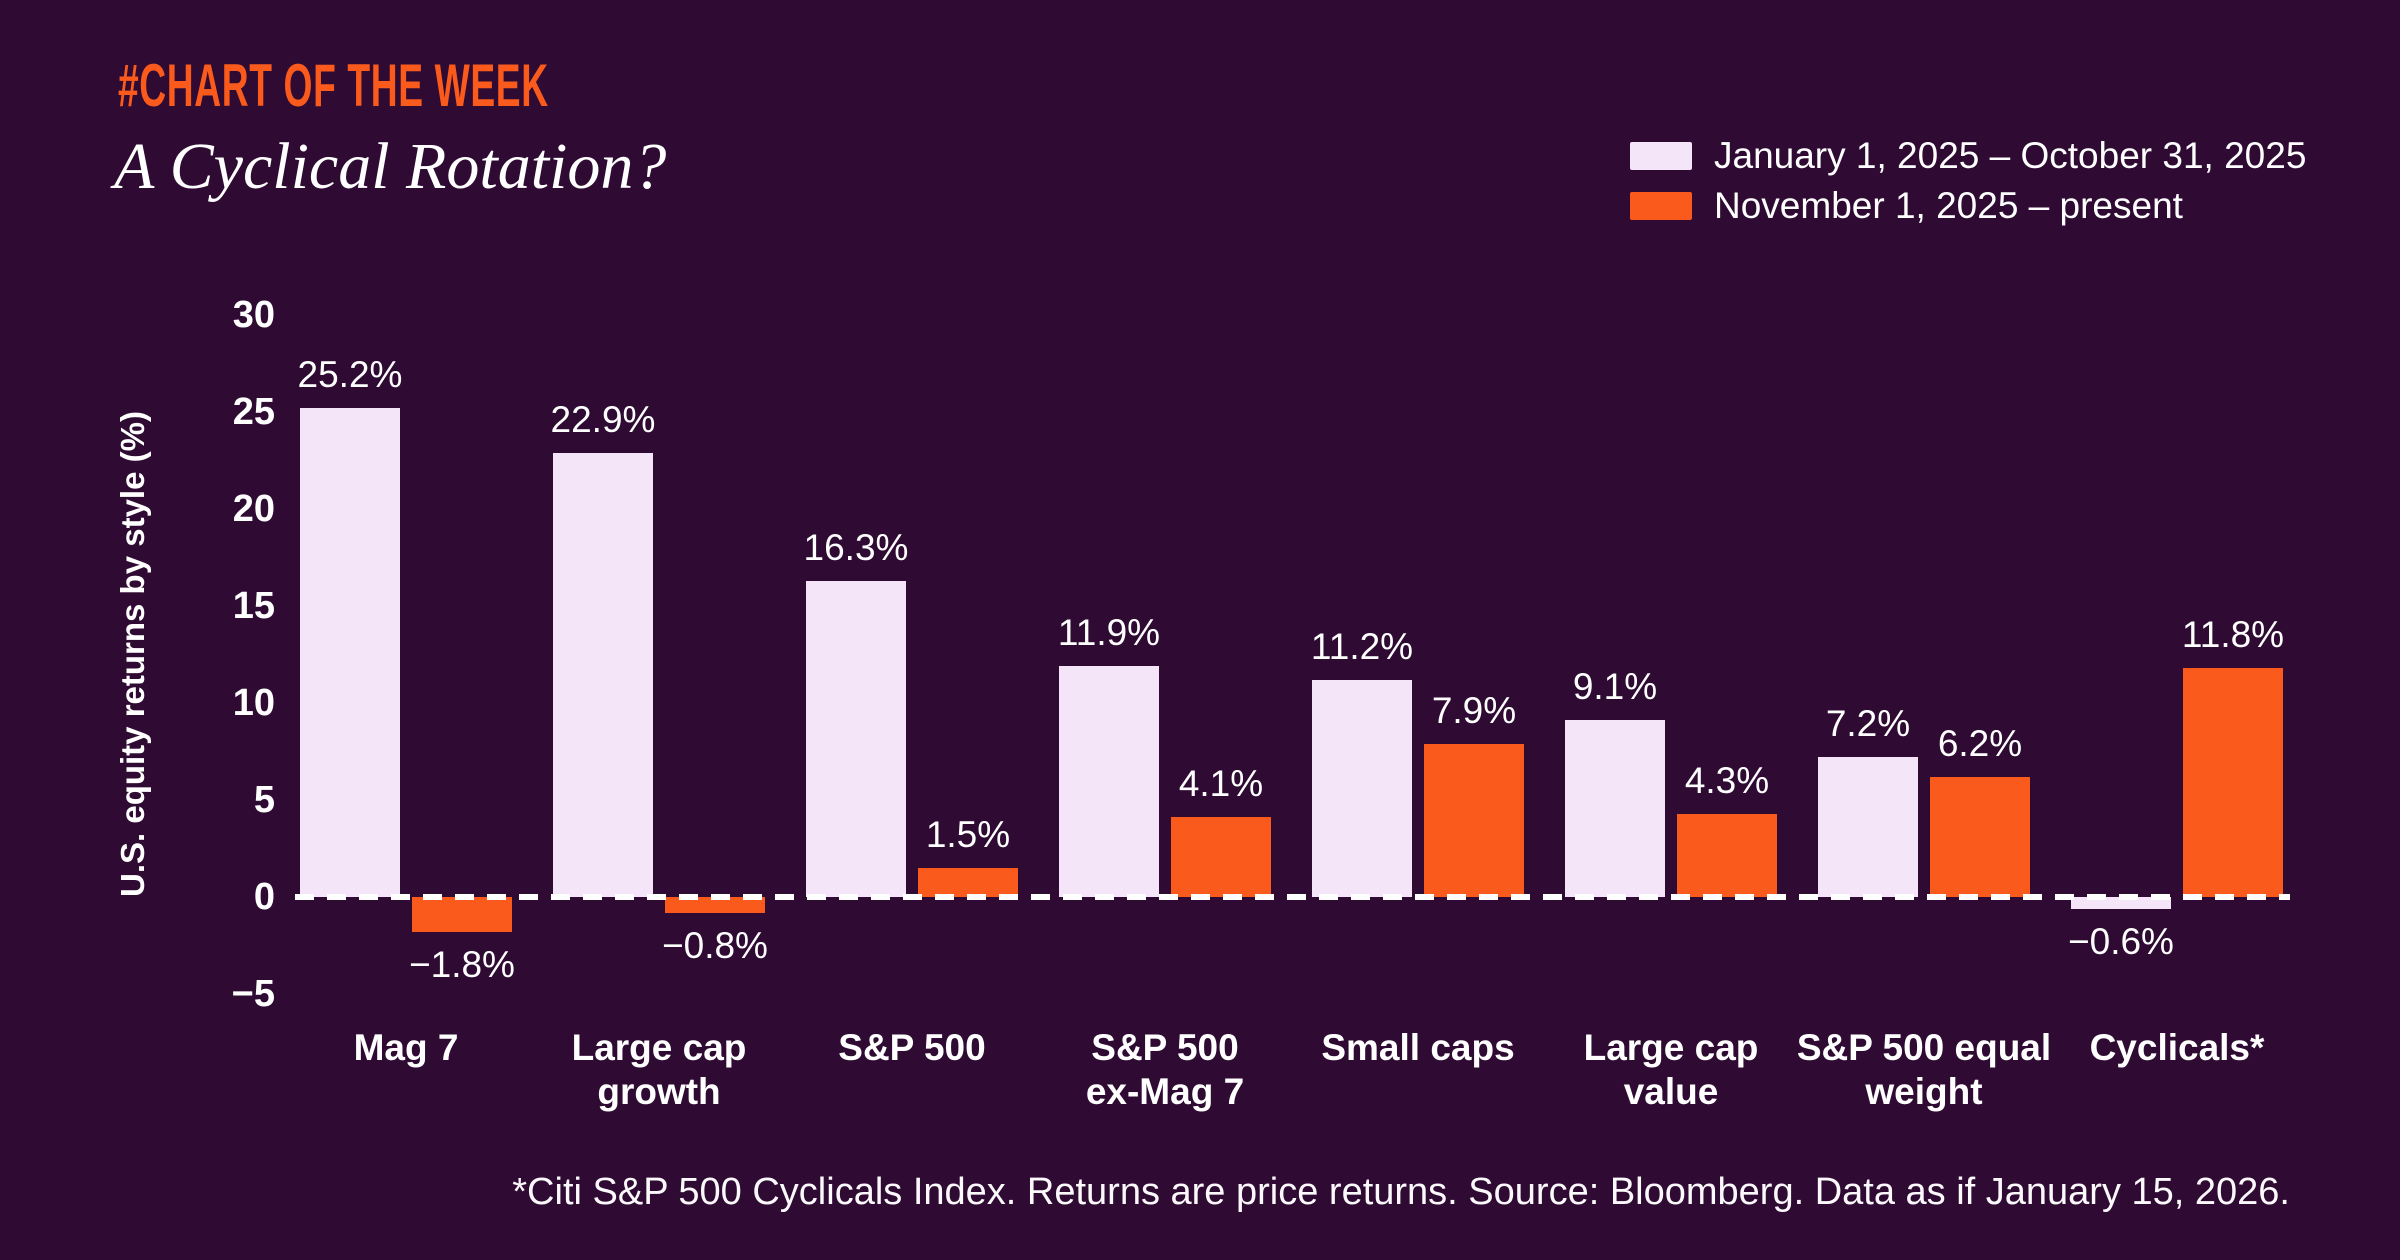  What do you see at coordinates (253, 412) in the screenshot?
I see `y-tick-25: 25` at bounding box center [253, 412].